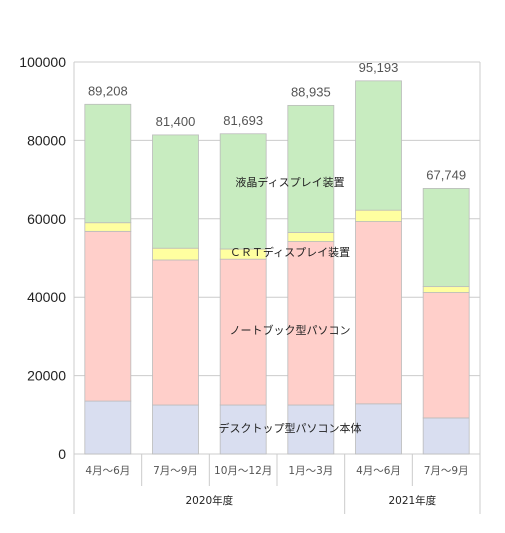  What do you see at coordinates (46, 376) in the screenshot?
I see `y-tick-label: 20000` at bounding box center [46, 376].